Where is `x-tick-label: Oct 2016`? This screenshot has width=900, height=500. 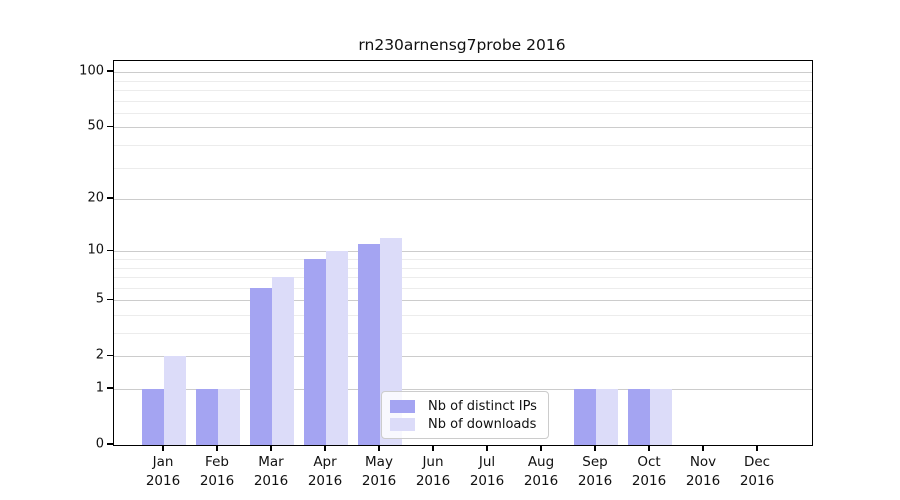
x-tick-label: Oct 2016 is located at coordinates (649, 471).